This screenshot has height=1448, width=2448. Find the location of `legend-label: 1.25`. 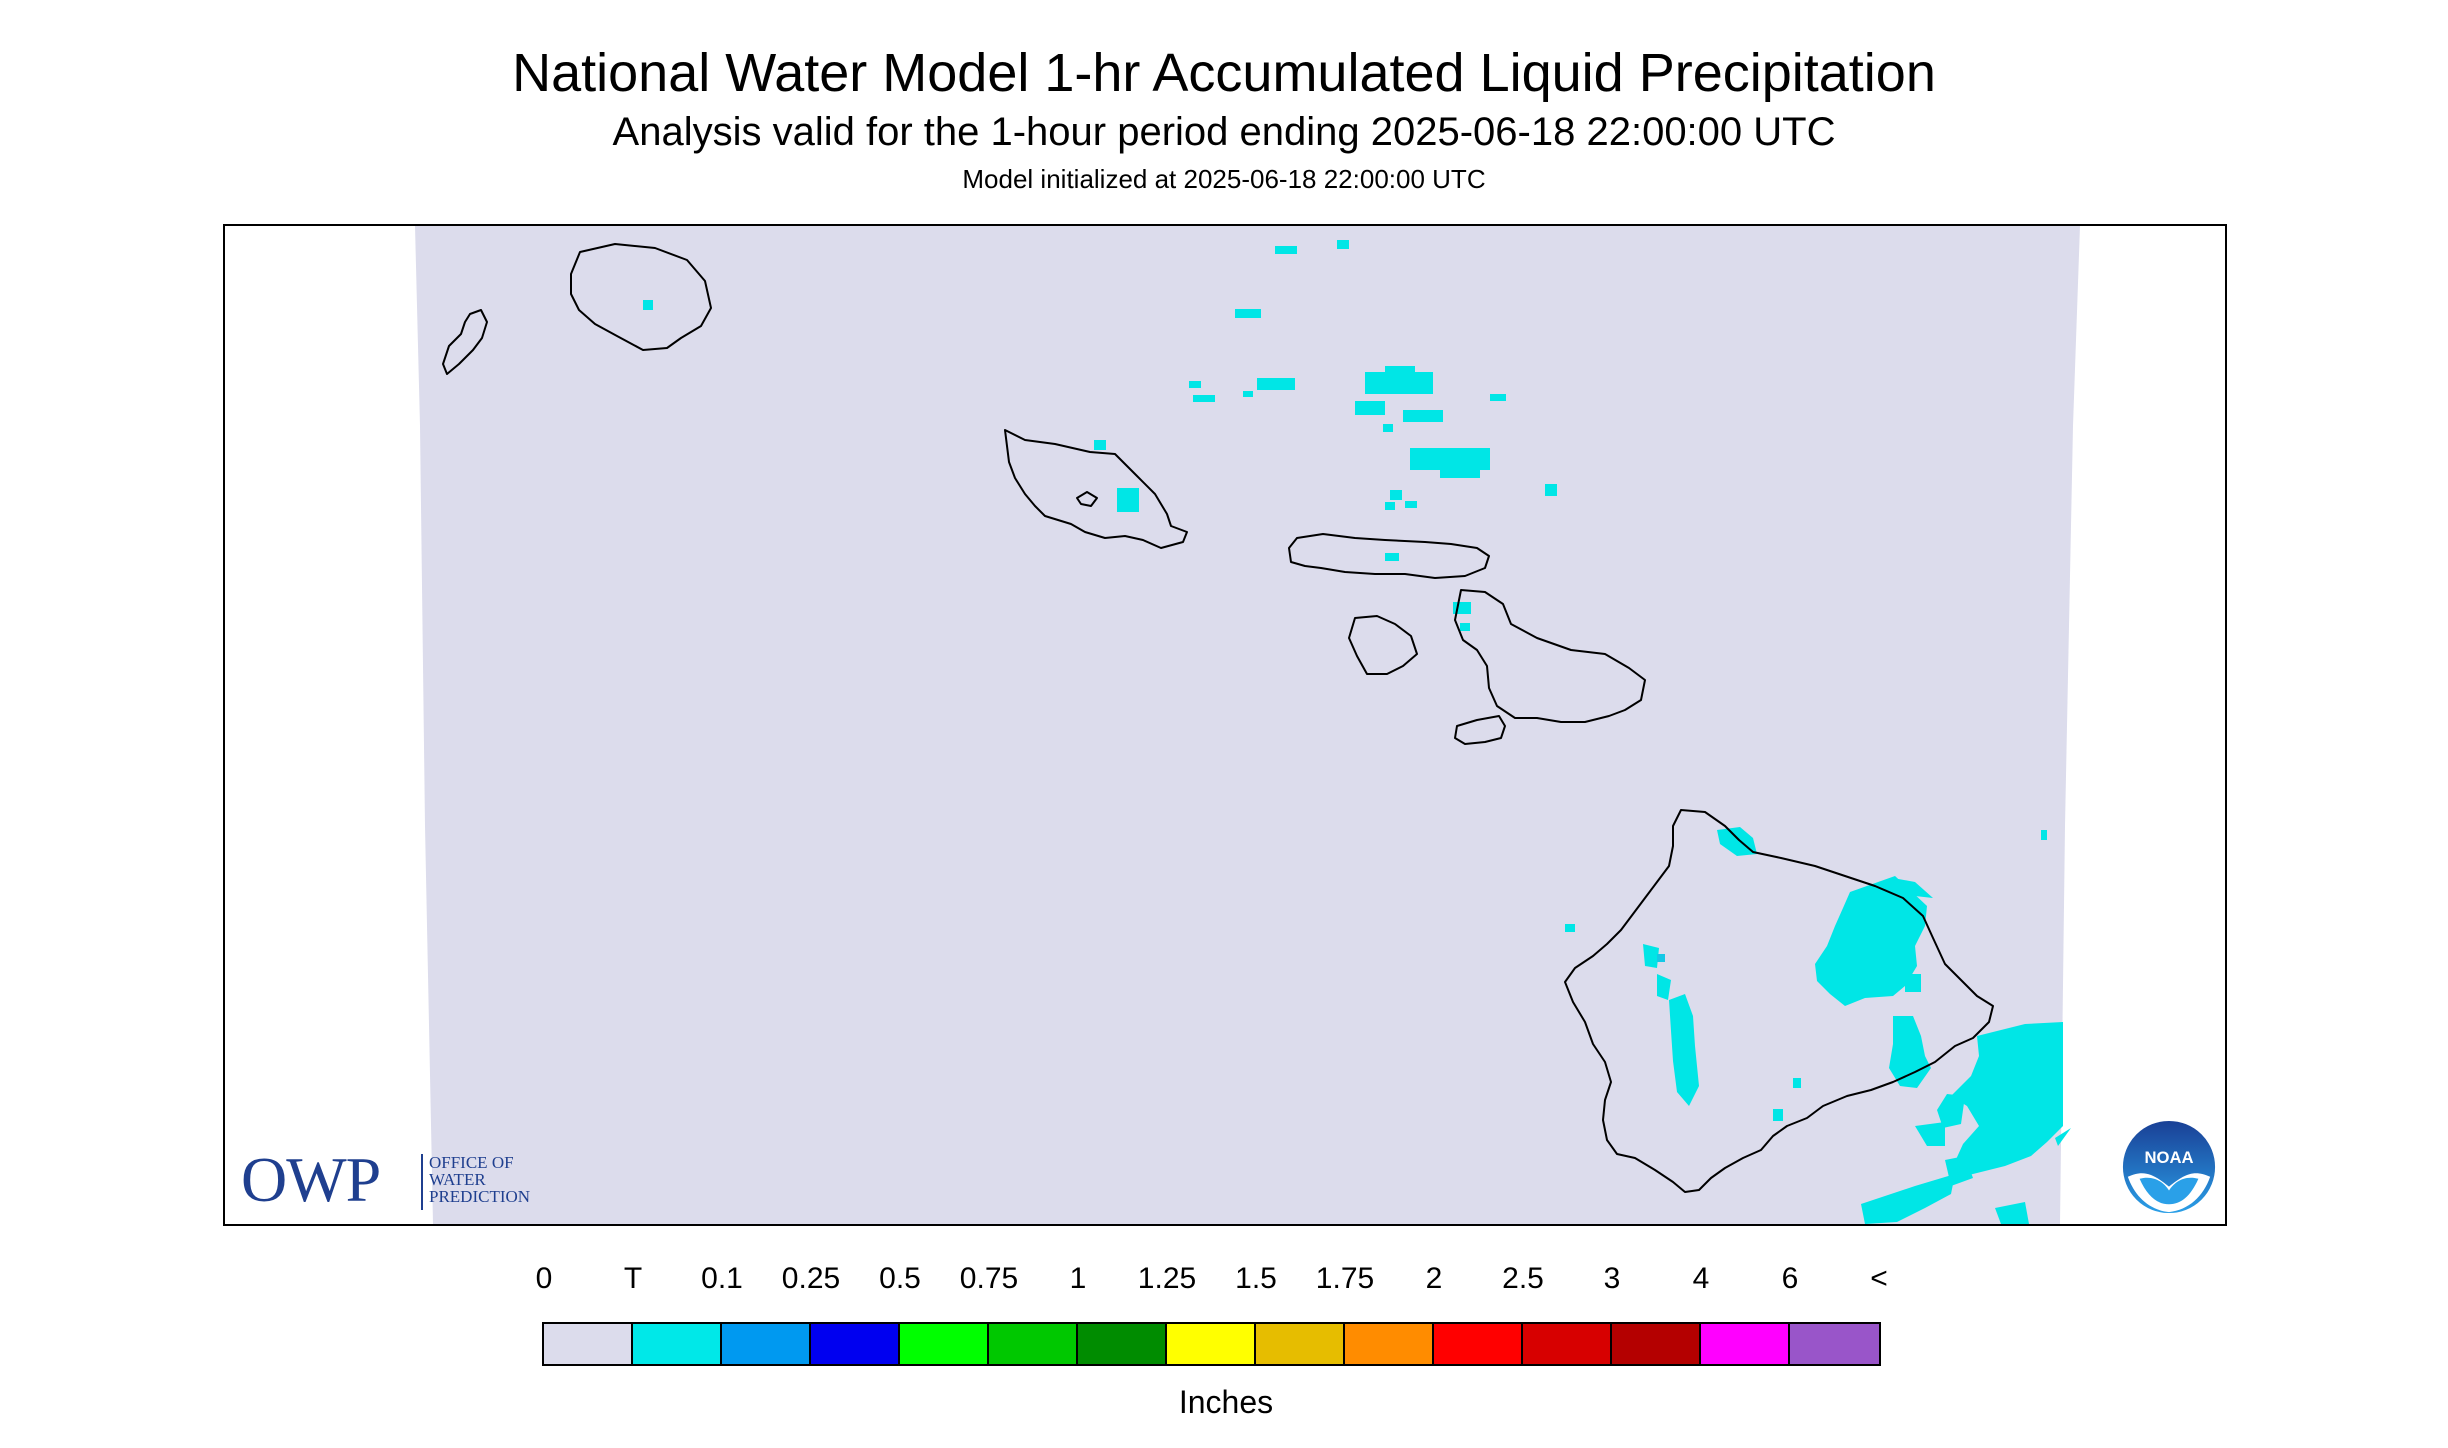

legend-label: 1.25 is located at coordinates (1167, 1278).